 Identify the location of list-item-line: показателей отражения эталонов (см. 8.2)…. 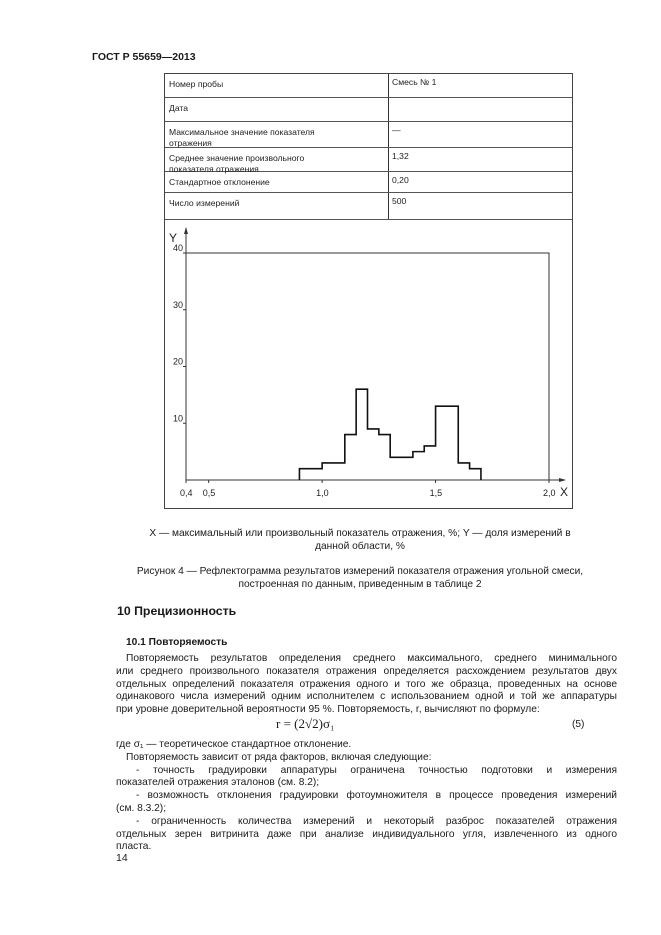
(218, 783).